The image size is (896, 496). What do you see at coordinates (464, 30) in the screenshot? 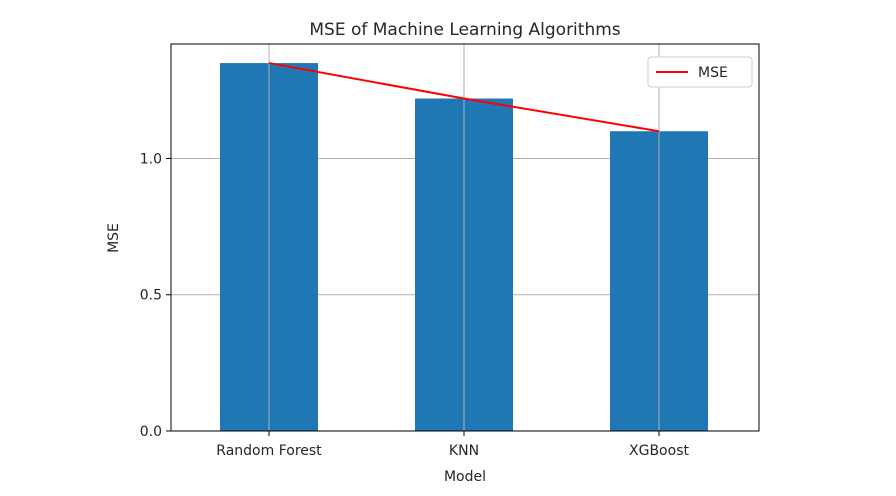
I see `chart-title: MSE of Machine Learning Algorithms` at bounding box center [464, 30].